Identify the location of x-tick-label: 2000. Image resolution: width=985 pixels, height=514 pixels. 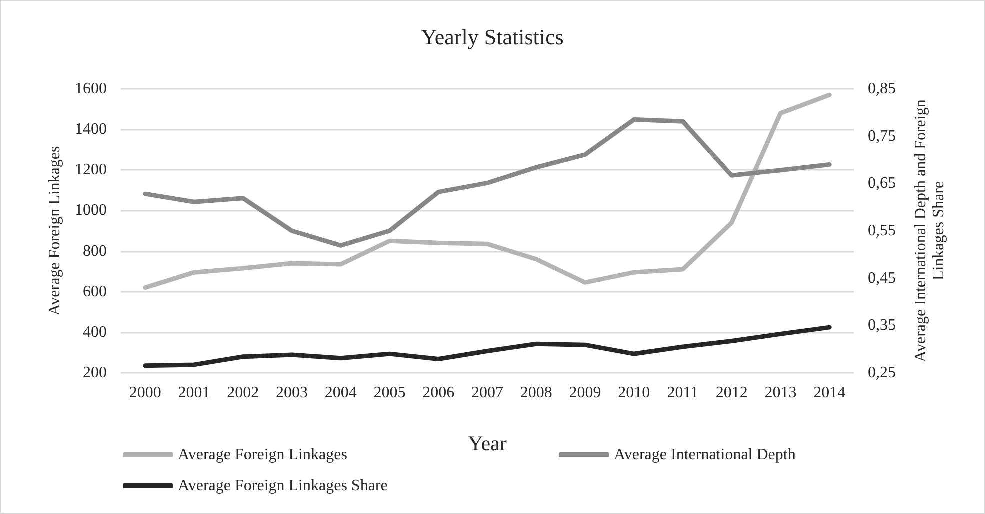
(145, 393).